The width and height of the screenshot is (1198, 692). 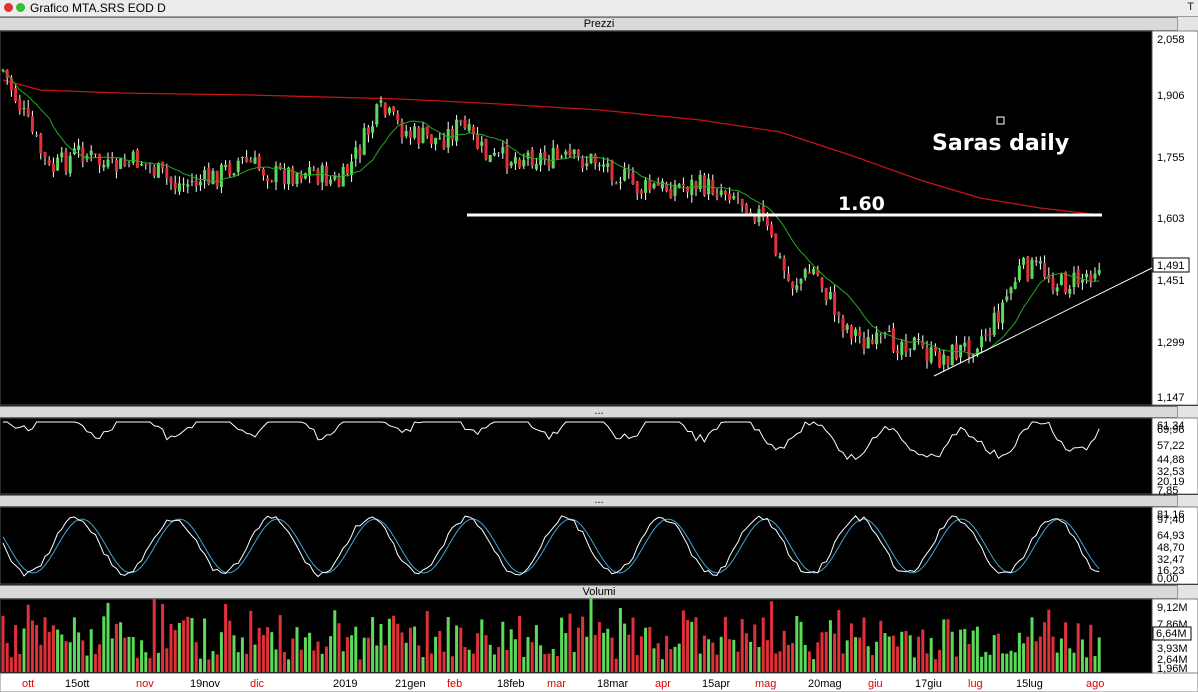 I want to click on price-scale-column, so click(x=1174, y=218).